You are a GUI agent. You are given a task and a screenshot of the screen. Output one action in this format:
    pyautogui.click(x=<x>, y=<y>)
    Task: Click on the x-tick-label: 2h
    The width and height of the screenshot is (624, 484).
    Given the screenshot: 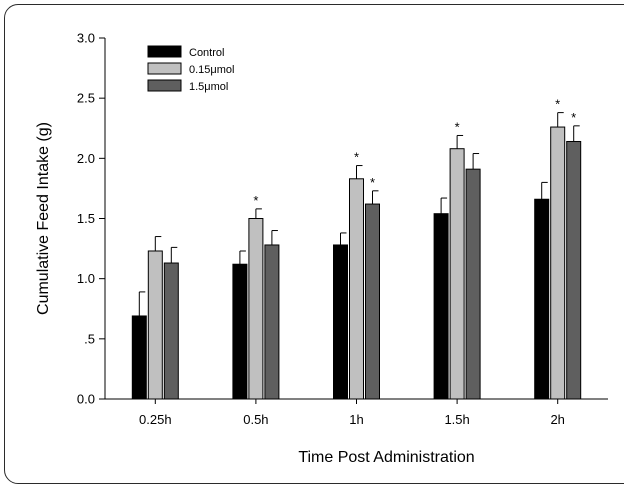 What is the action you would take?
    pyautogui.click(x=557, y=419)
    